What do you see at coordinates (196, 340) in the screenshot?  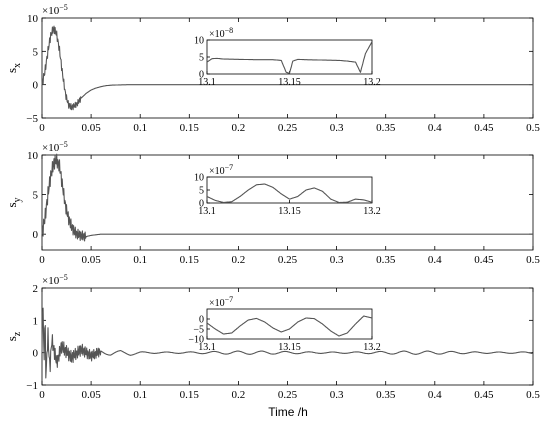 I see `inset-y-tick-label: −10` at bounding box center [196, 340].